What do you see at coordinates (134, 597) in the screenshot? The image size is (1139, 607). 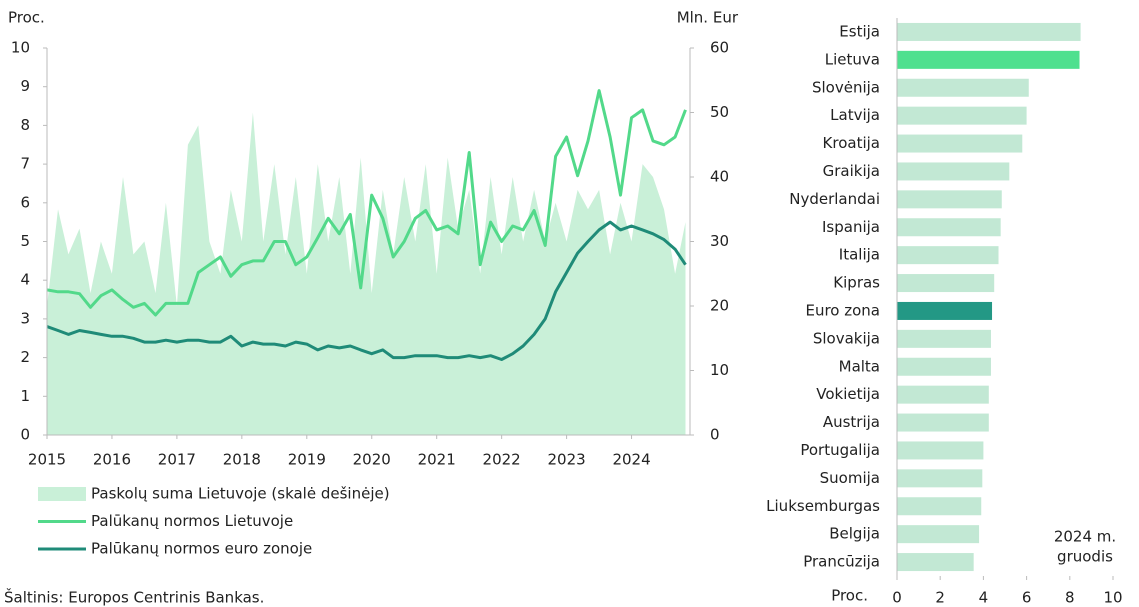 I see `source: Šaltinis: Europos Centrinis Bankas.` at bounding box center [134, 597].